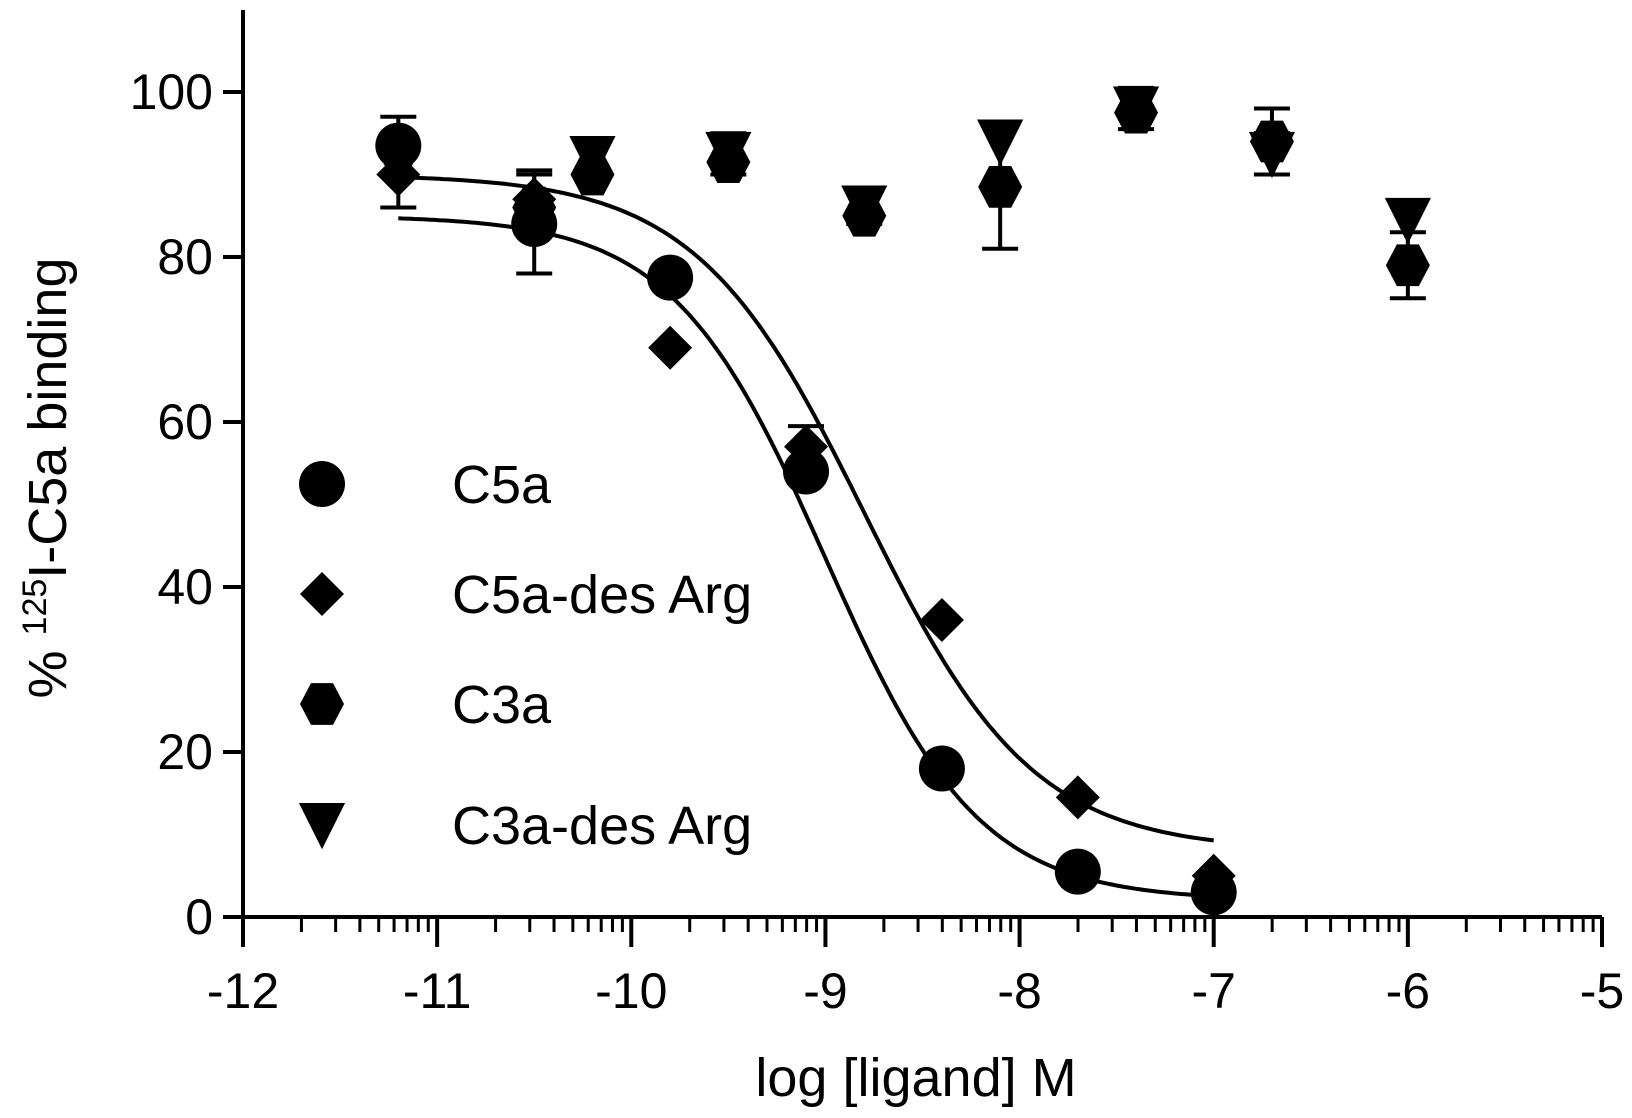 The width and height of the screenshot is (1632, 1118). I want to click on legend: C5a C5a-des Arg C3a C3a-des Arg, so click(525, 655).